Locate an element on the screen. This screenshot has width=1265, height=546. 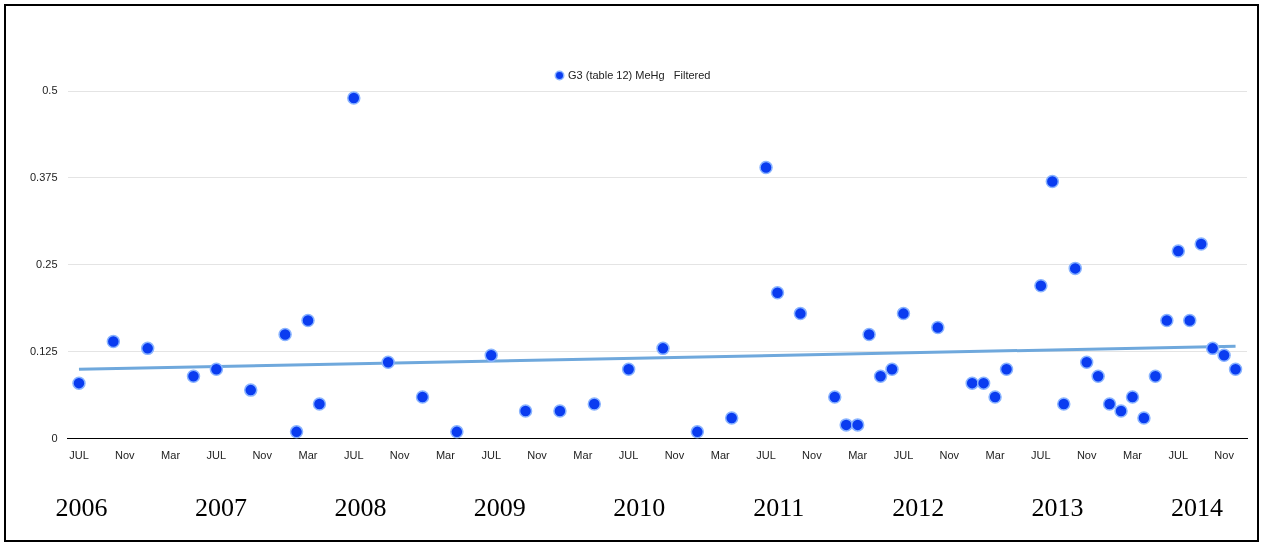
text: 2010 is located at coordinates (639, 507).